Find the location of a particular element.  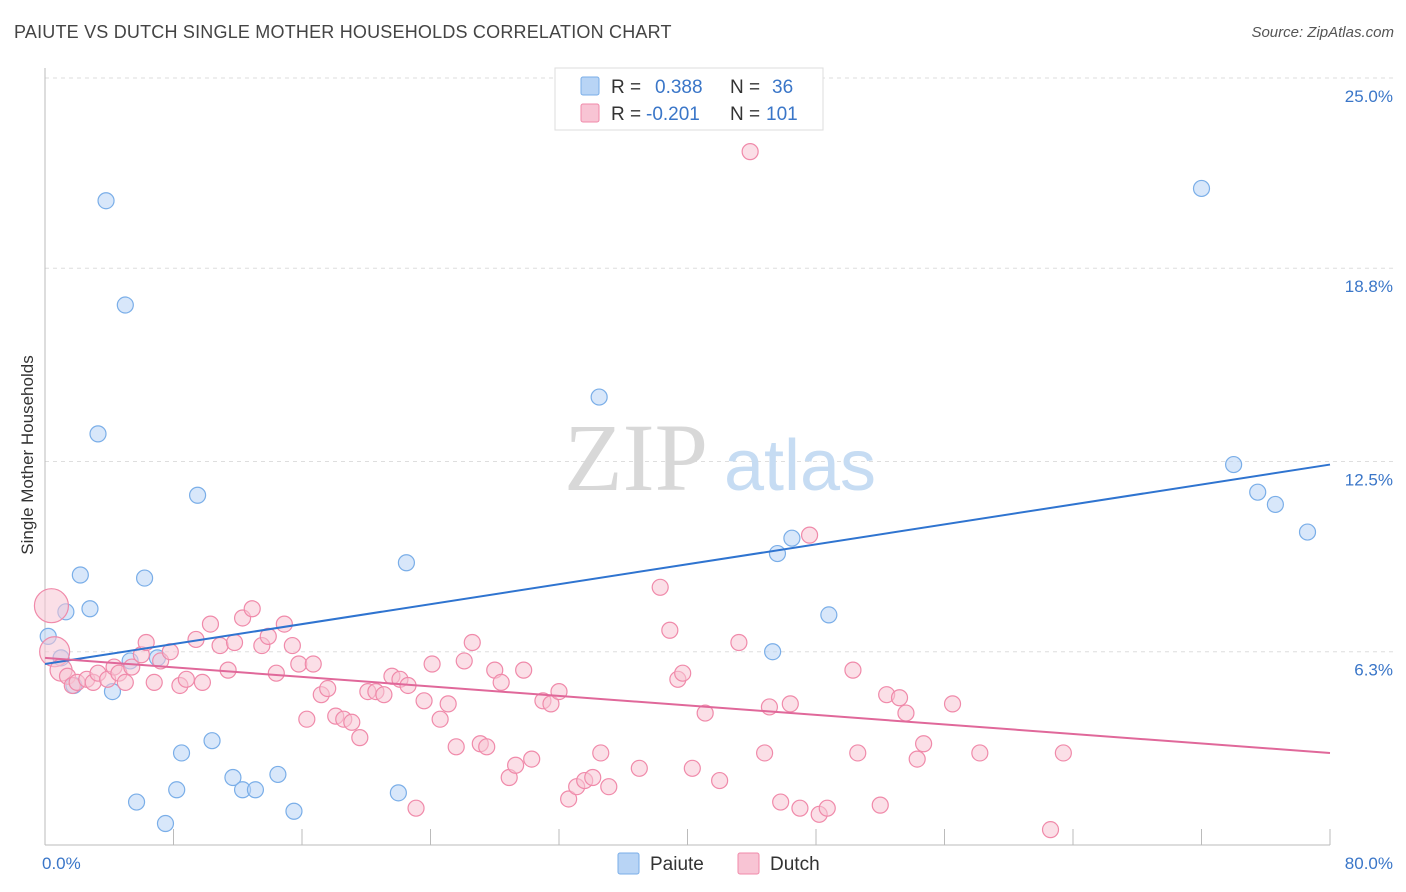

stats-dutch-r-label: R = is located at coordinates (626, 114).